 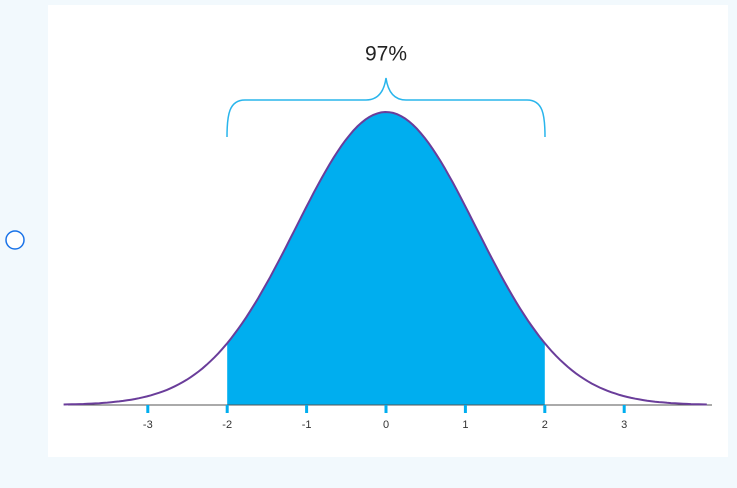 What do you see at coordinates (624, 425) in the screenshot?
I see `tick-label: 3` at bounding box center [624, 425].